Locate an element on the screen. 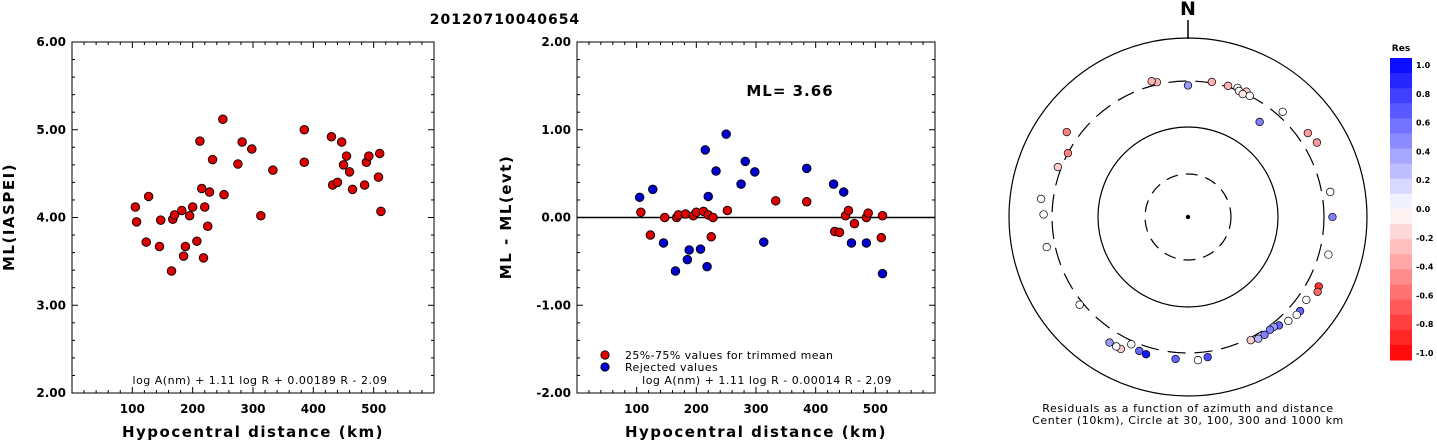 This screenshot has height=441, width=1437. north-label: N is located at coordinates (1188, 10).